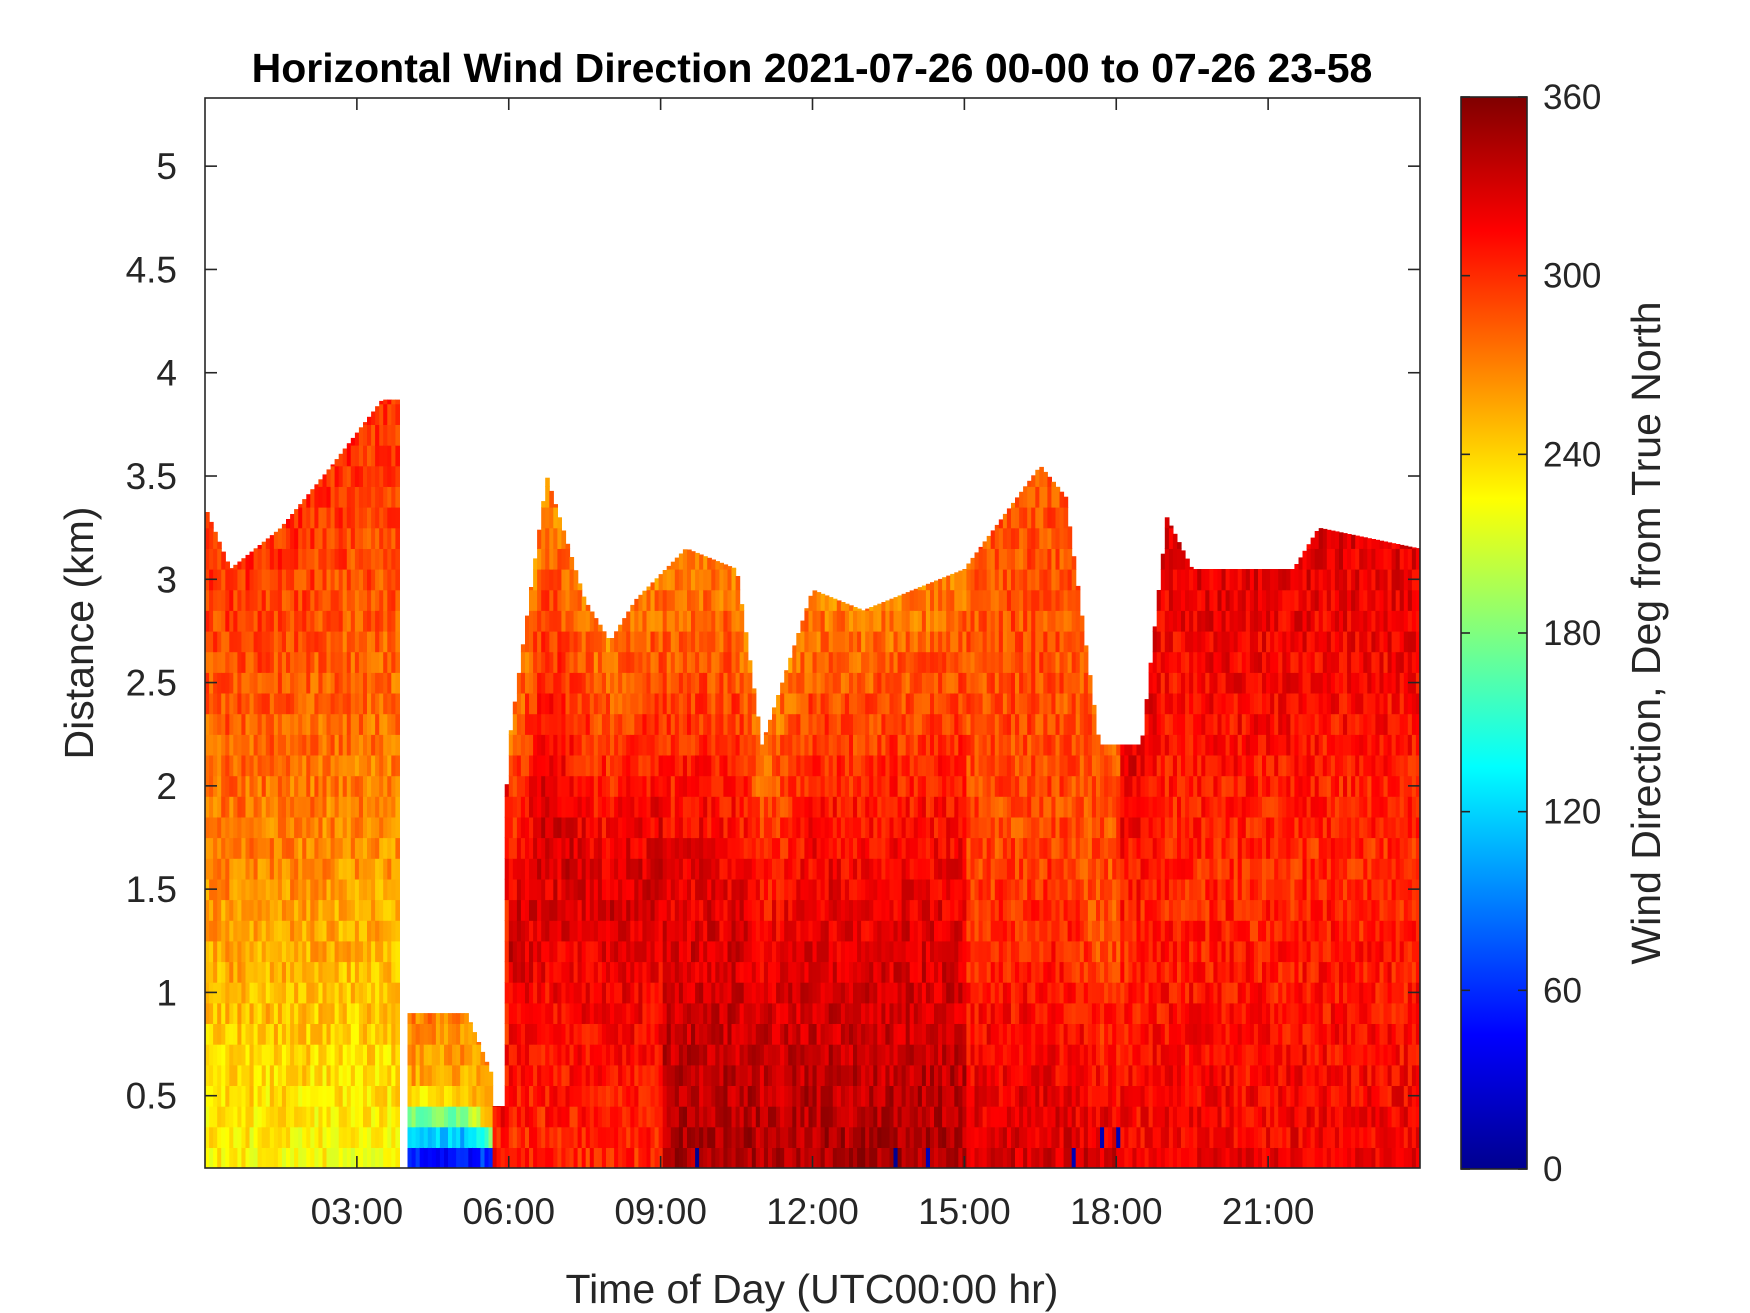  I want to click on heatmap-cell-1958, so click(535, 807).